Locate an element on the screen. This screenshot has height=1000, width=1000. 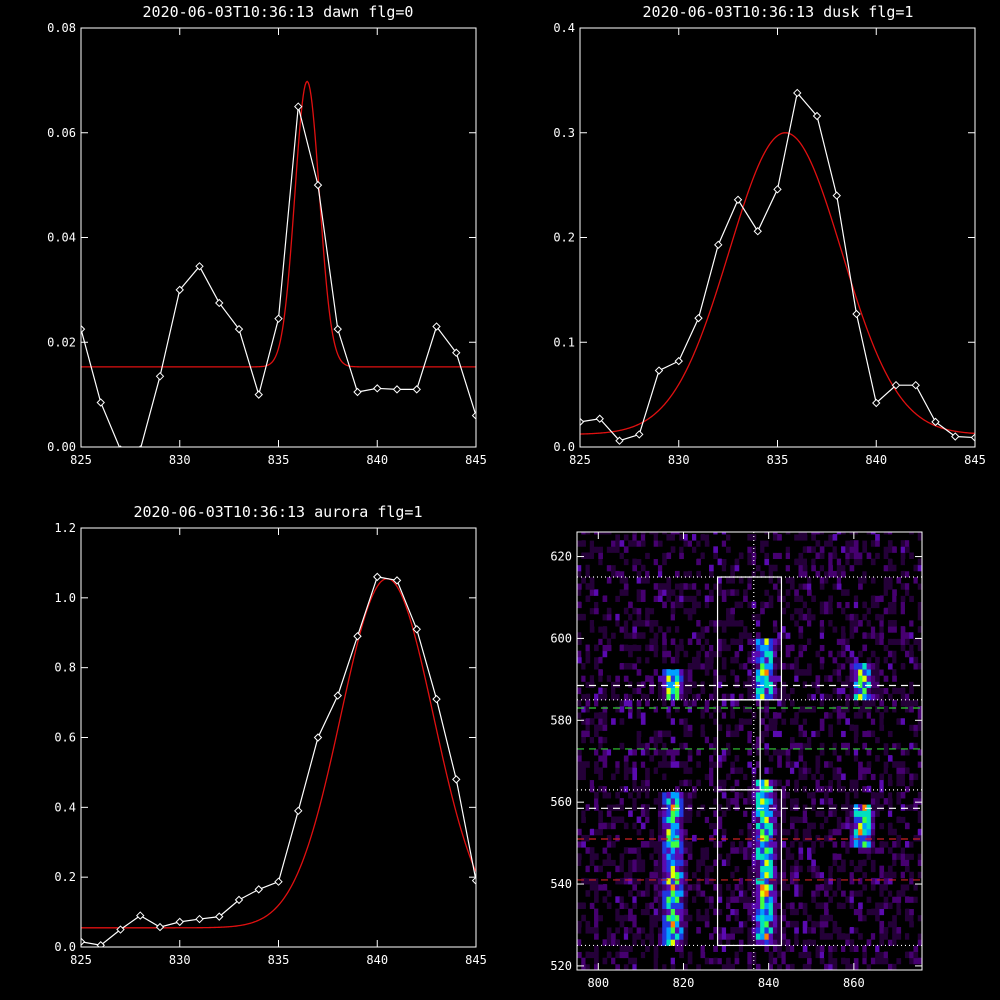
dusk-data-point is located at coordinates (639, 434).